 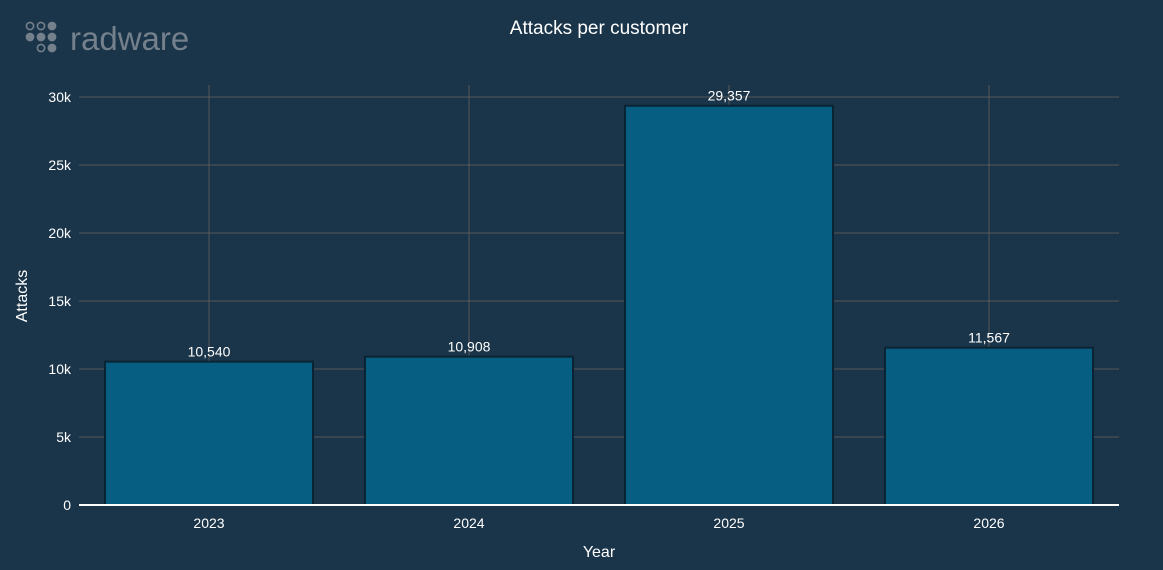 I want to click on data-label: 29,357, so click(x=729, y=96).